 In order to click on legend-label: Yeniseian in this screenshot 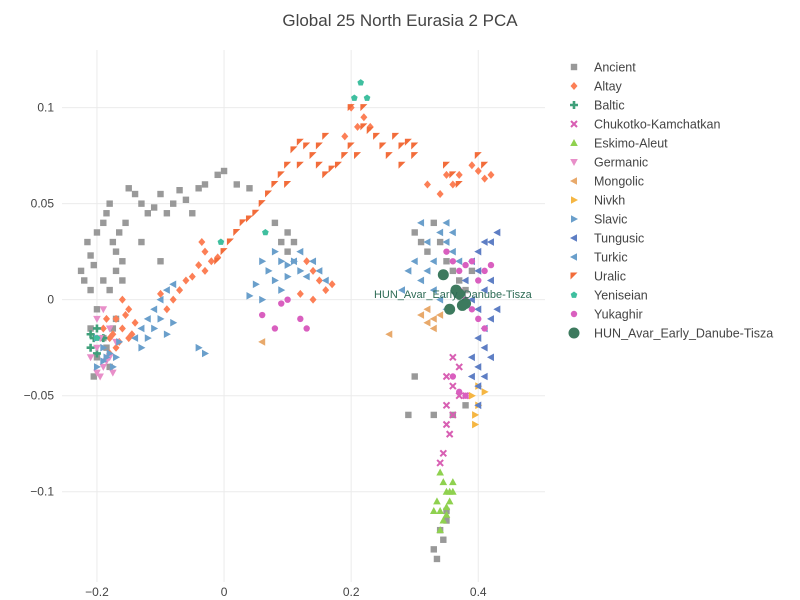, I will do `click(621, 296)`.